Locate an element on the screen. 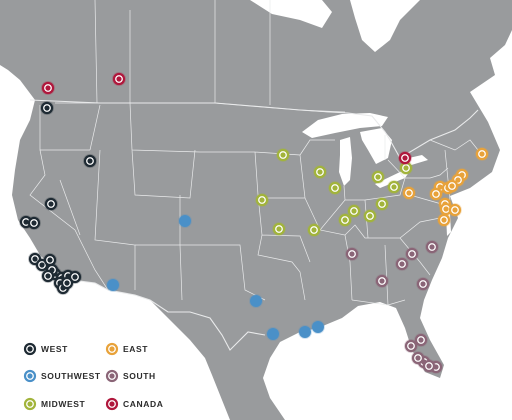 The width and height of the screenshot is (512, 420). legend-label-midwest: MIDWEST is located at coordinates (63, 404).